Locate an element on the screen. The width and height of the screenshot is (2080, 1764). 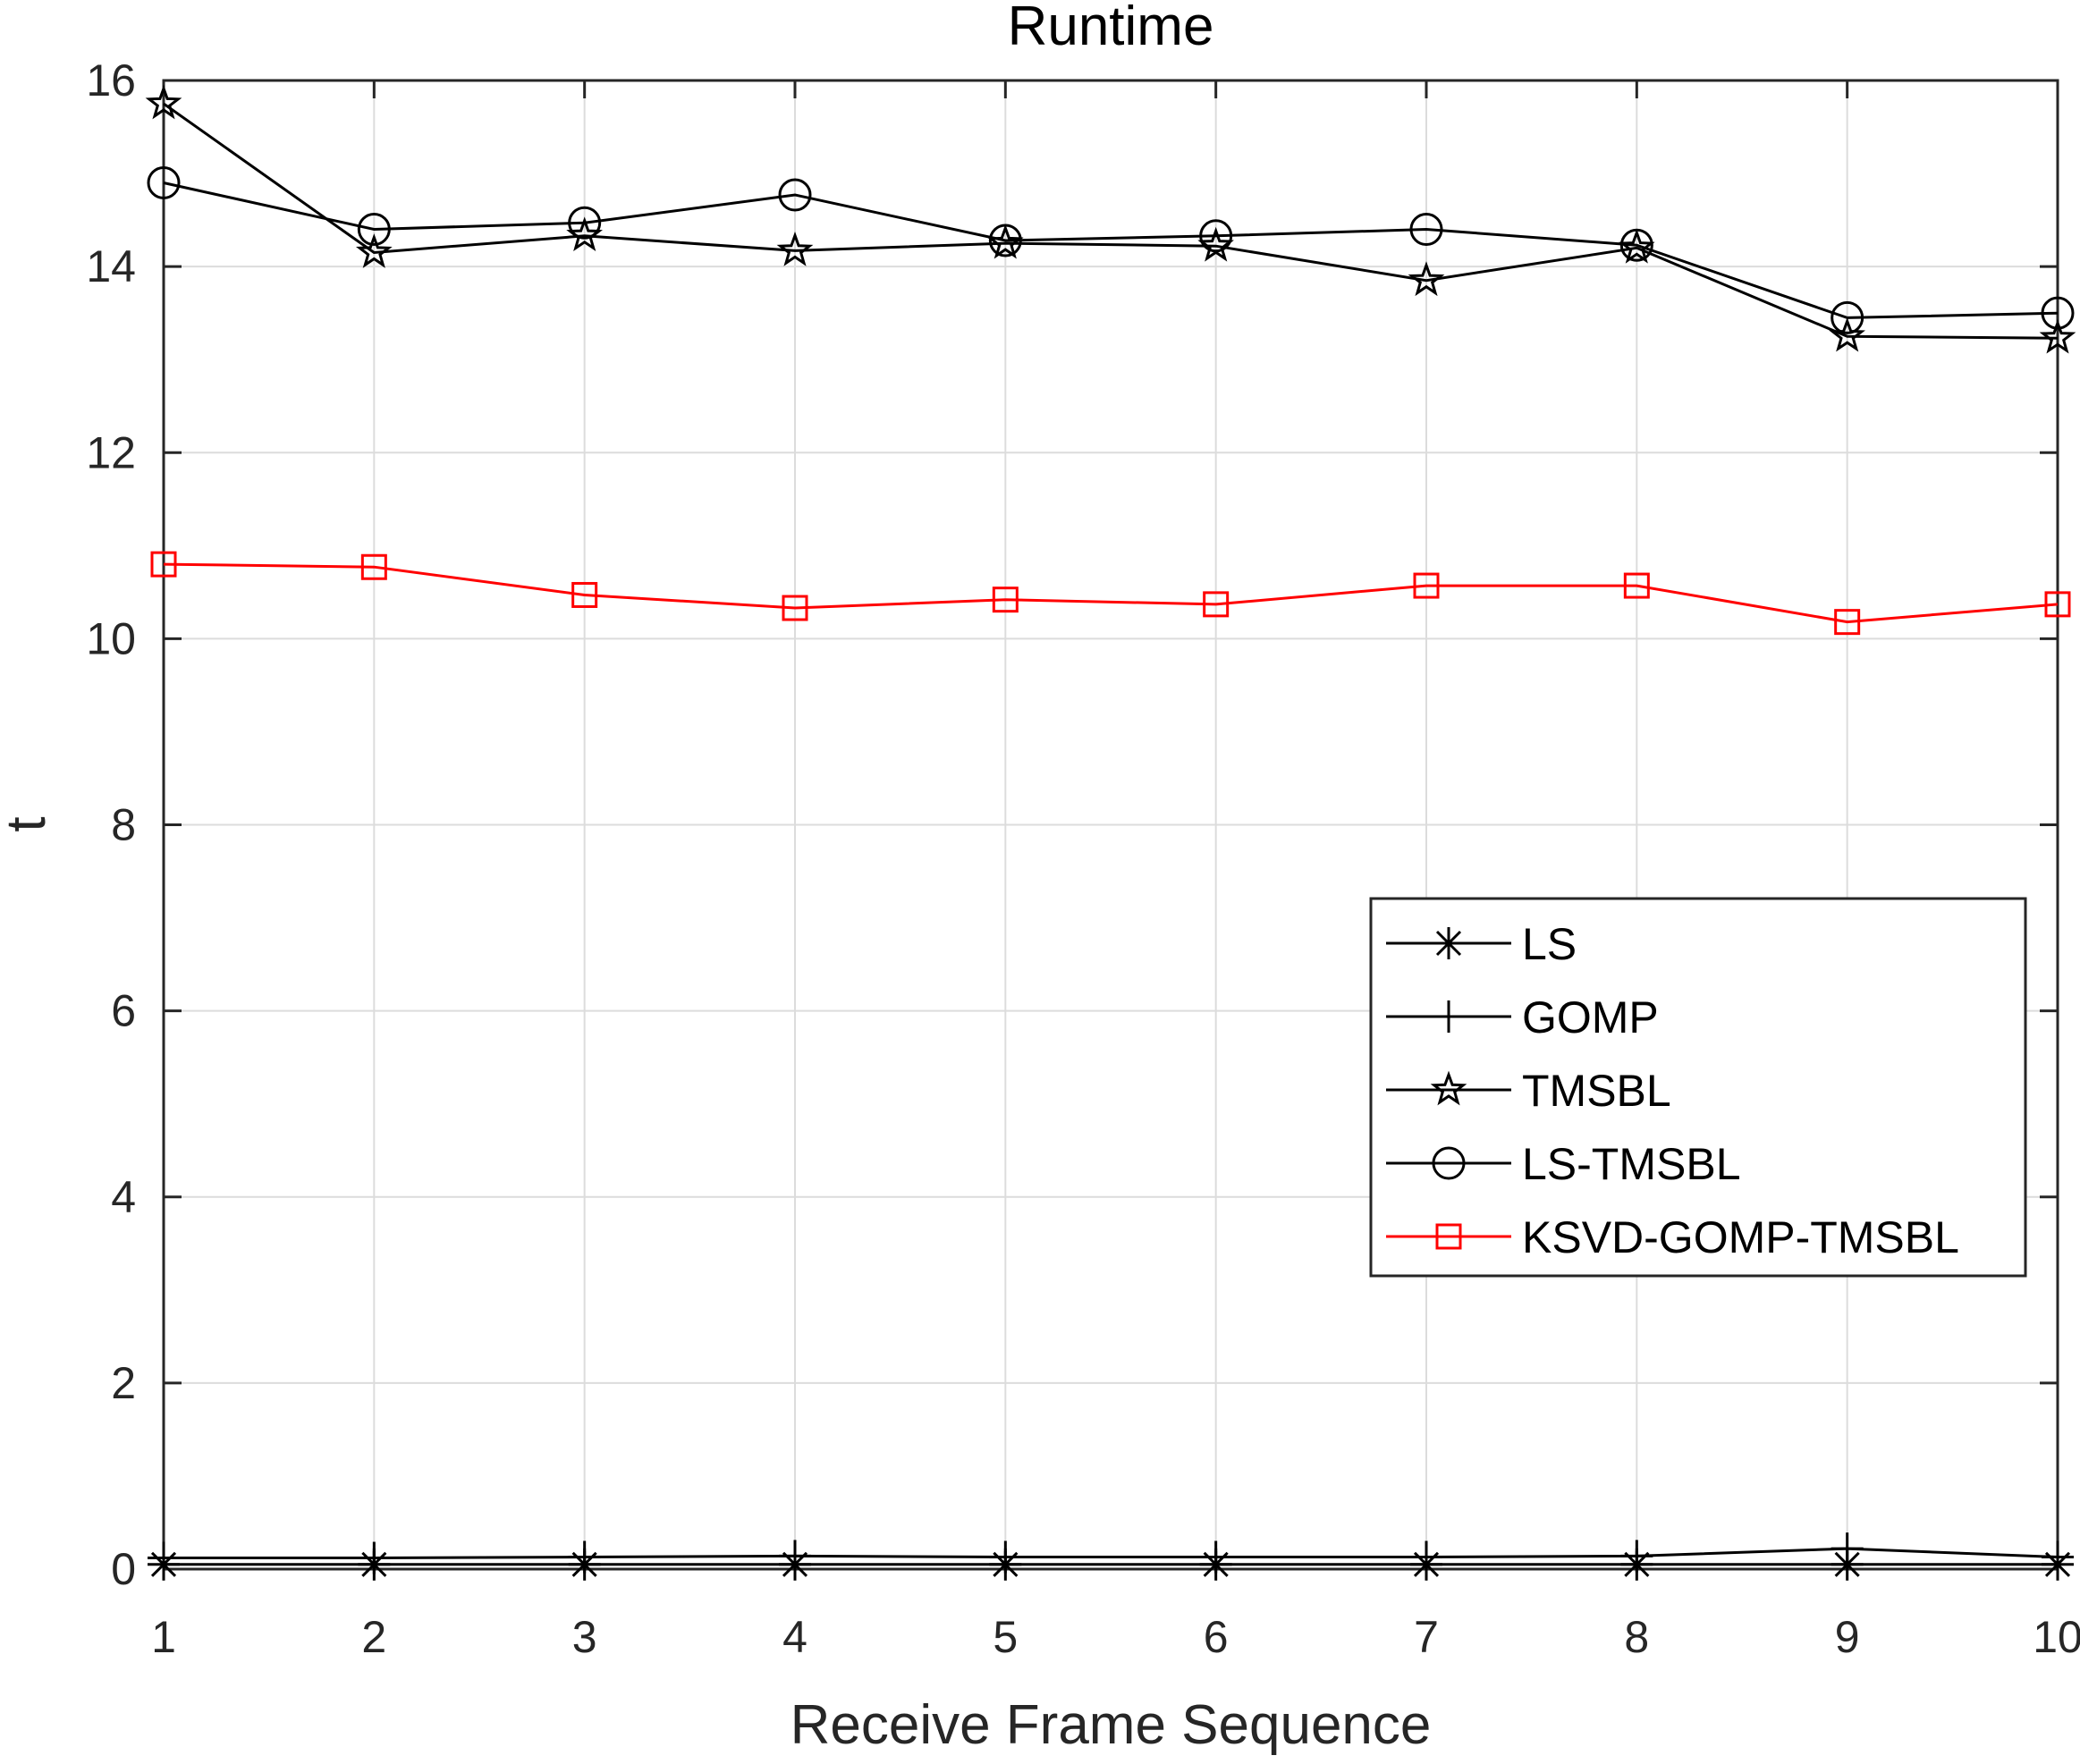
series-line-tmsbl is located at coordinates (1111, 221).